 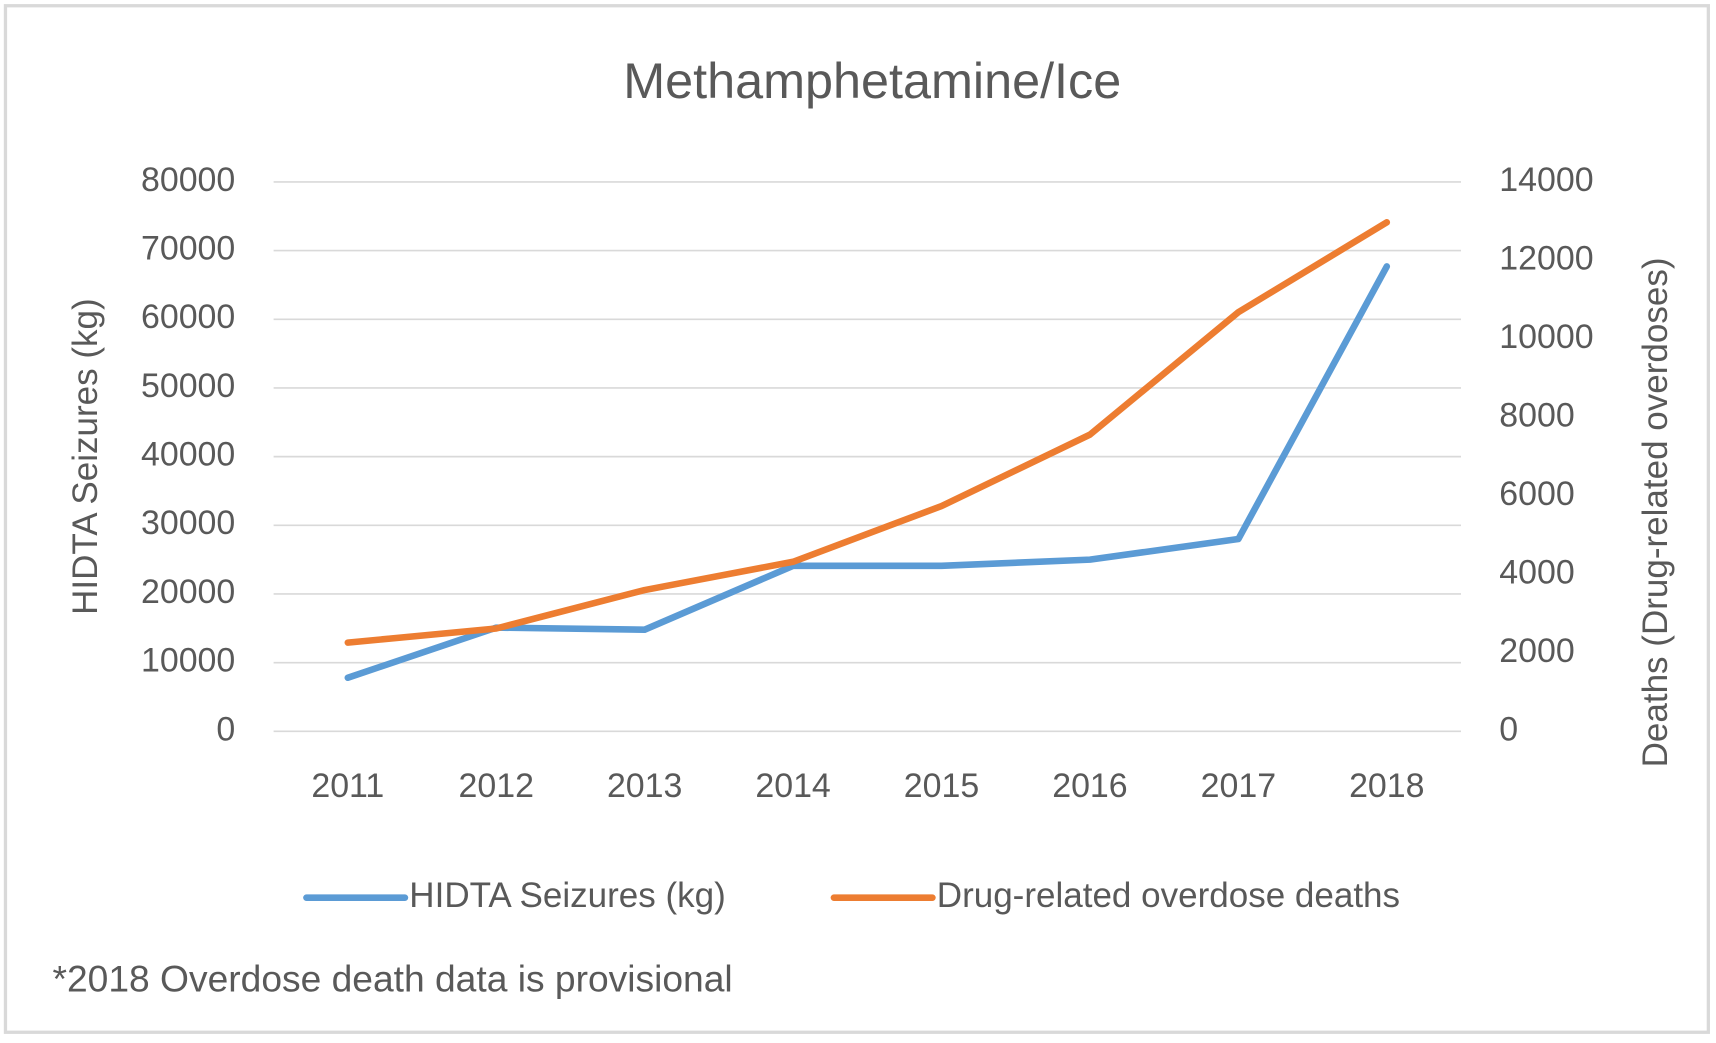 I want to click on y-axis-label: HIDTA Seizures (kg), so click(x=85, y=456).